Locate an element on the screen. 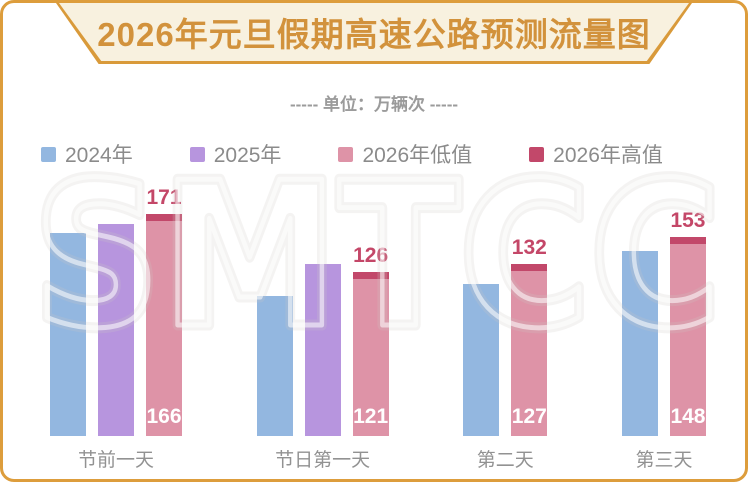 The height and width of the screenshot is (482, 748). bar-group: 171 166 节前一天 is located at coordinates (116, 329).